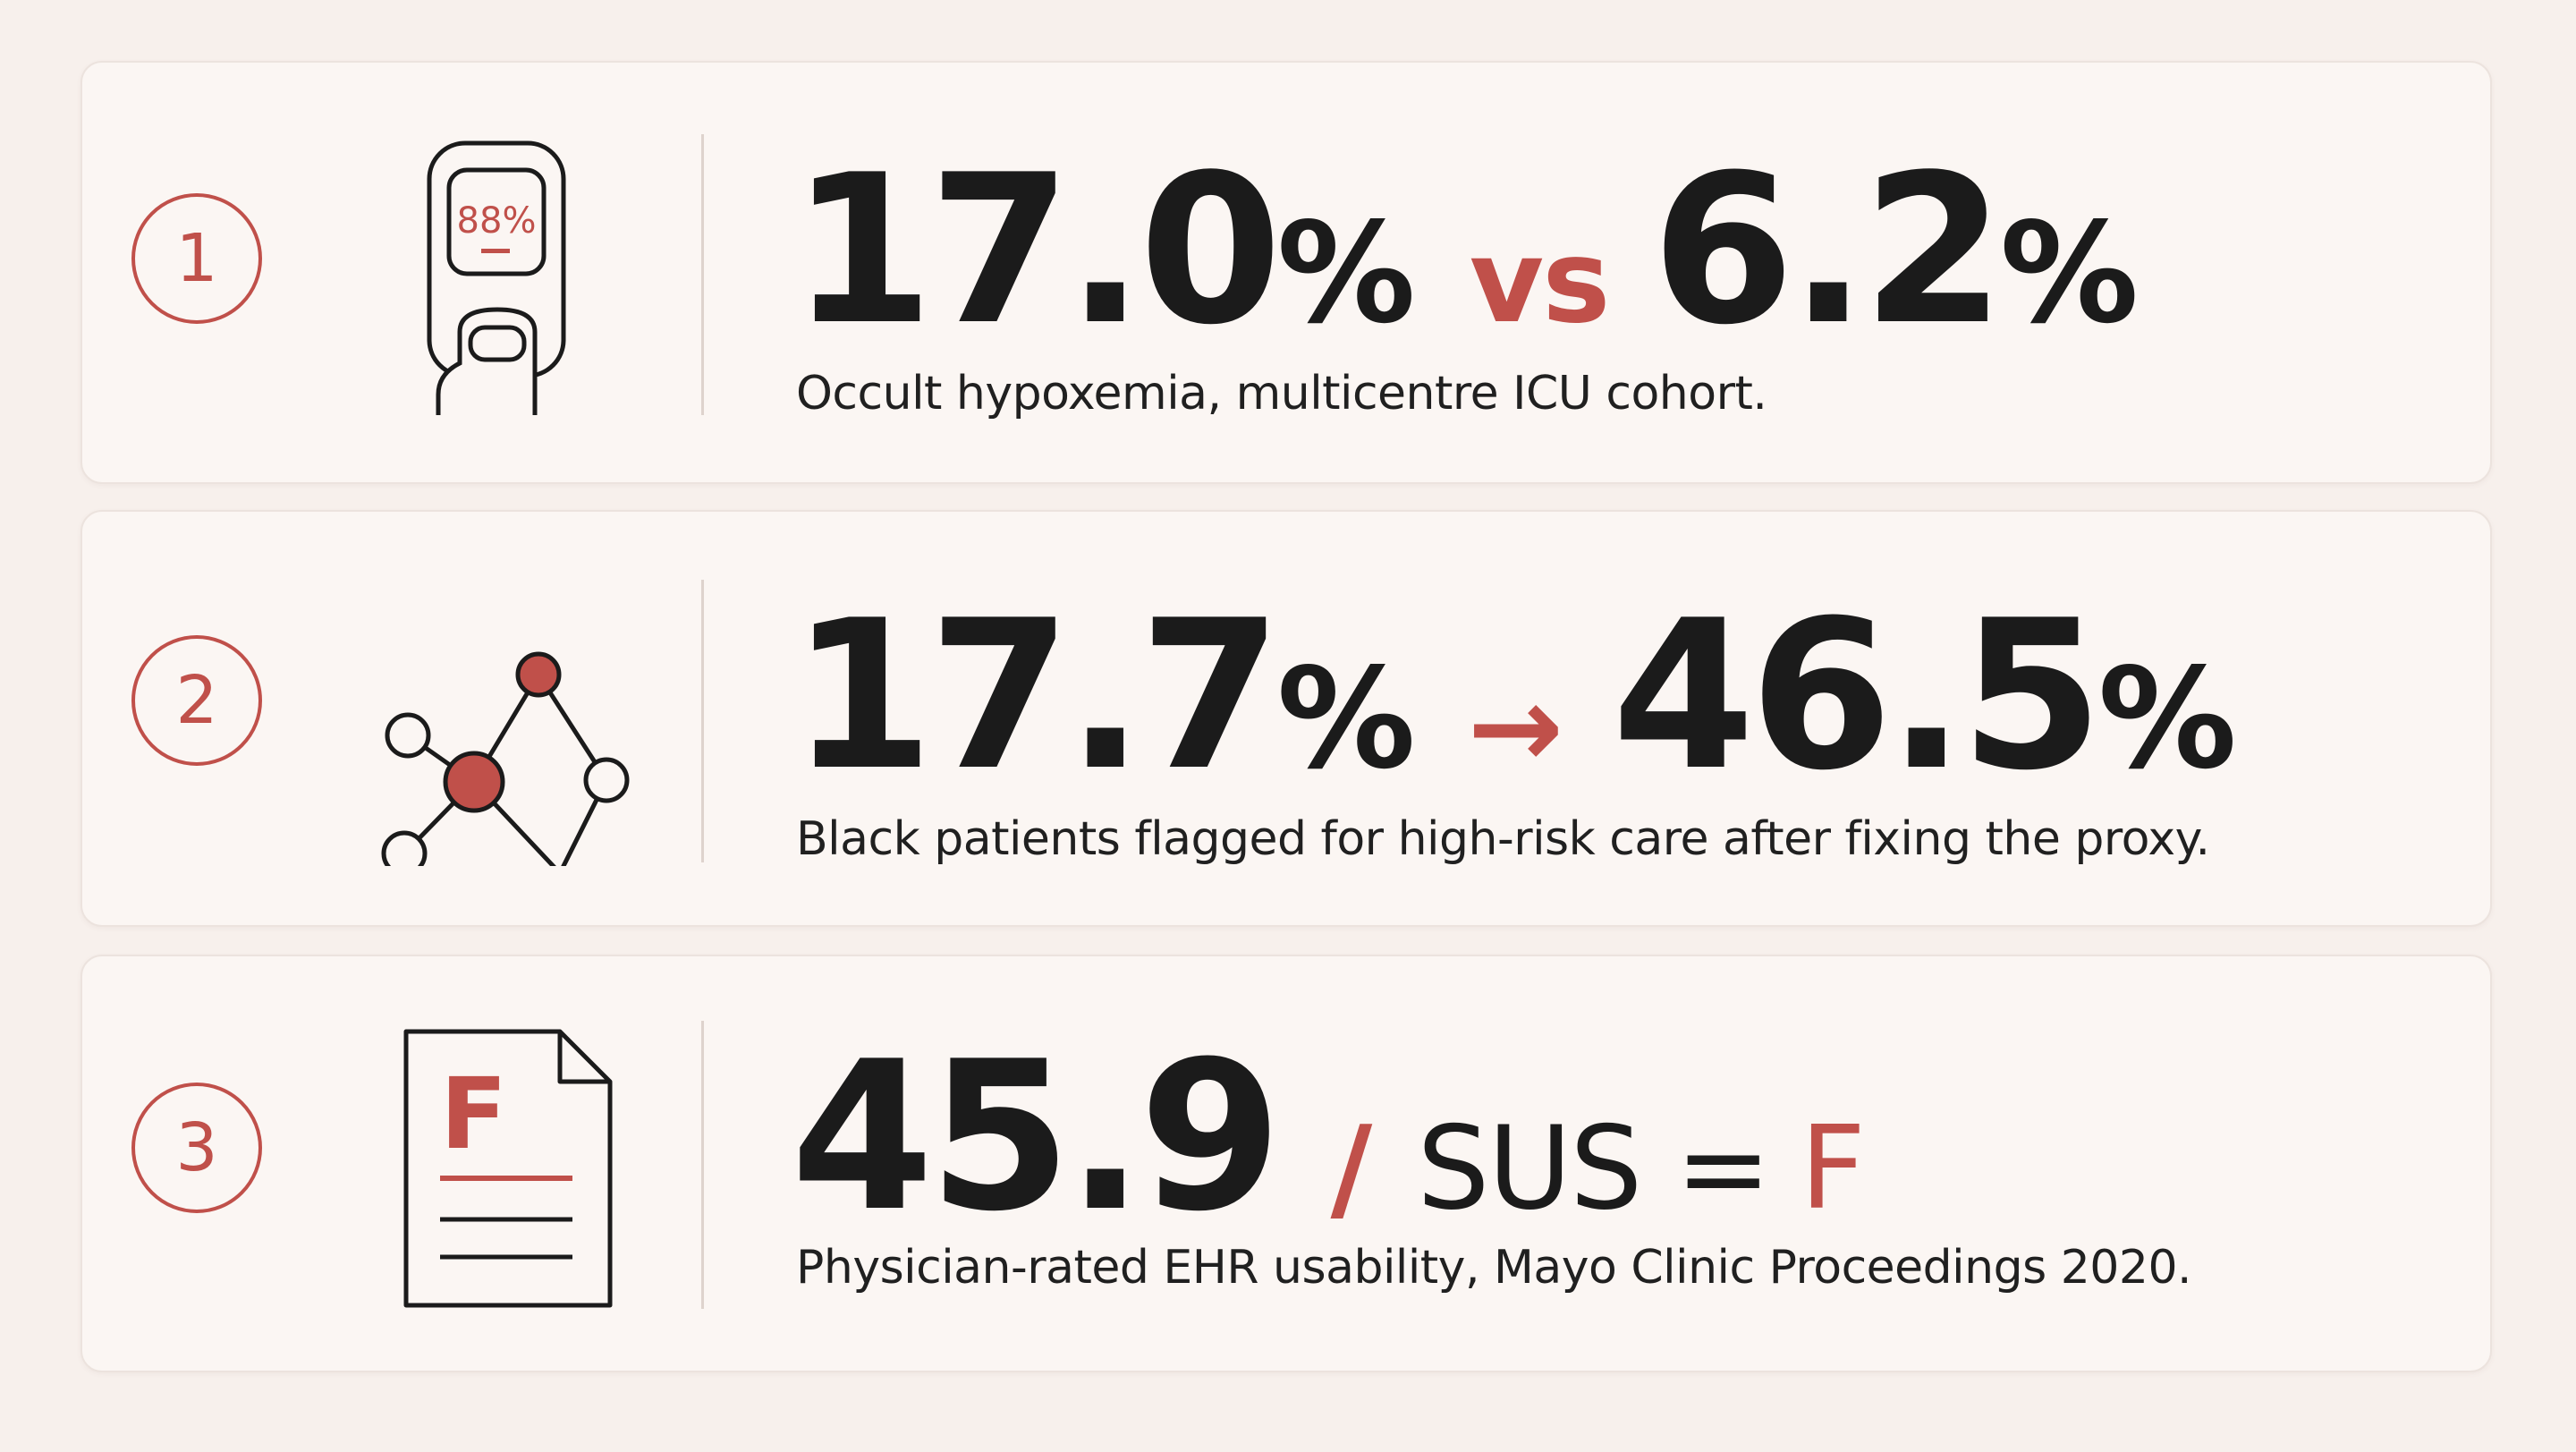  Describe the element at coordinates (506, 280) in the screenshot. I see `pulse-oximeter-icon: 88%` at that location.